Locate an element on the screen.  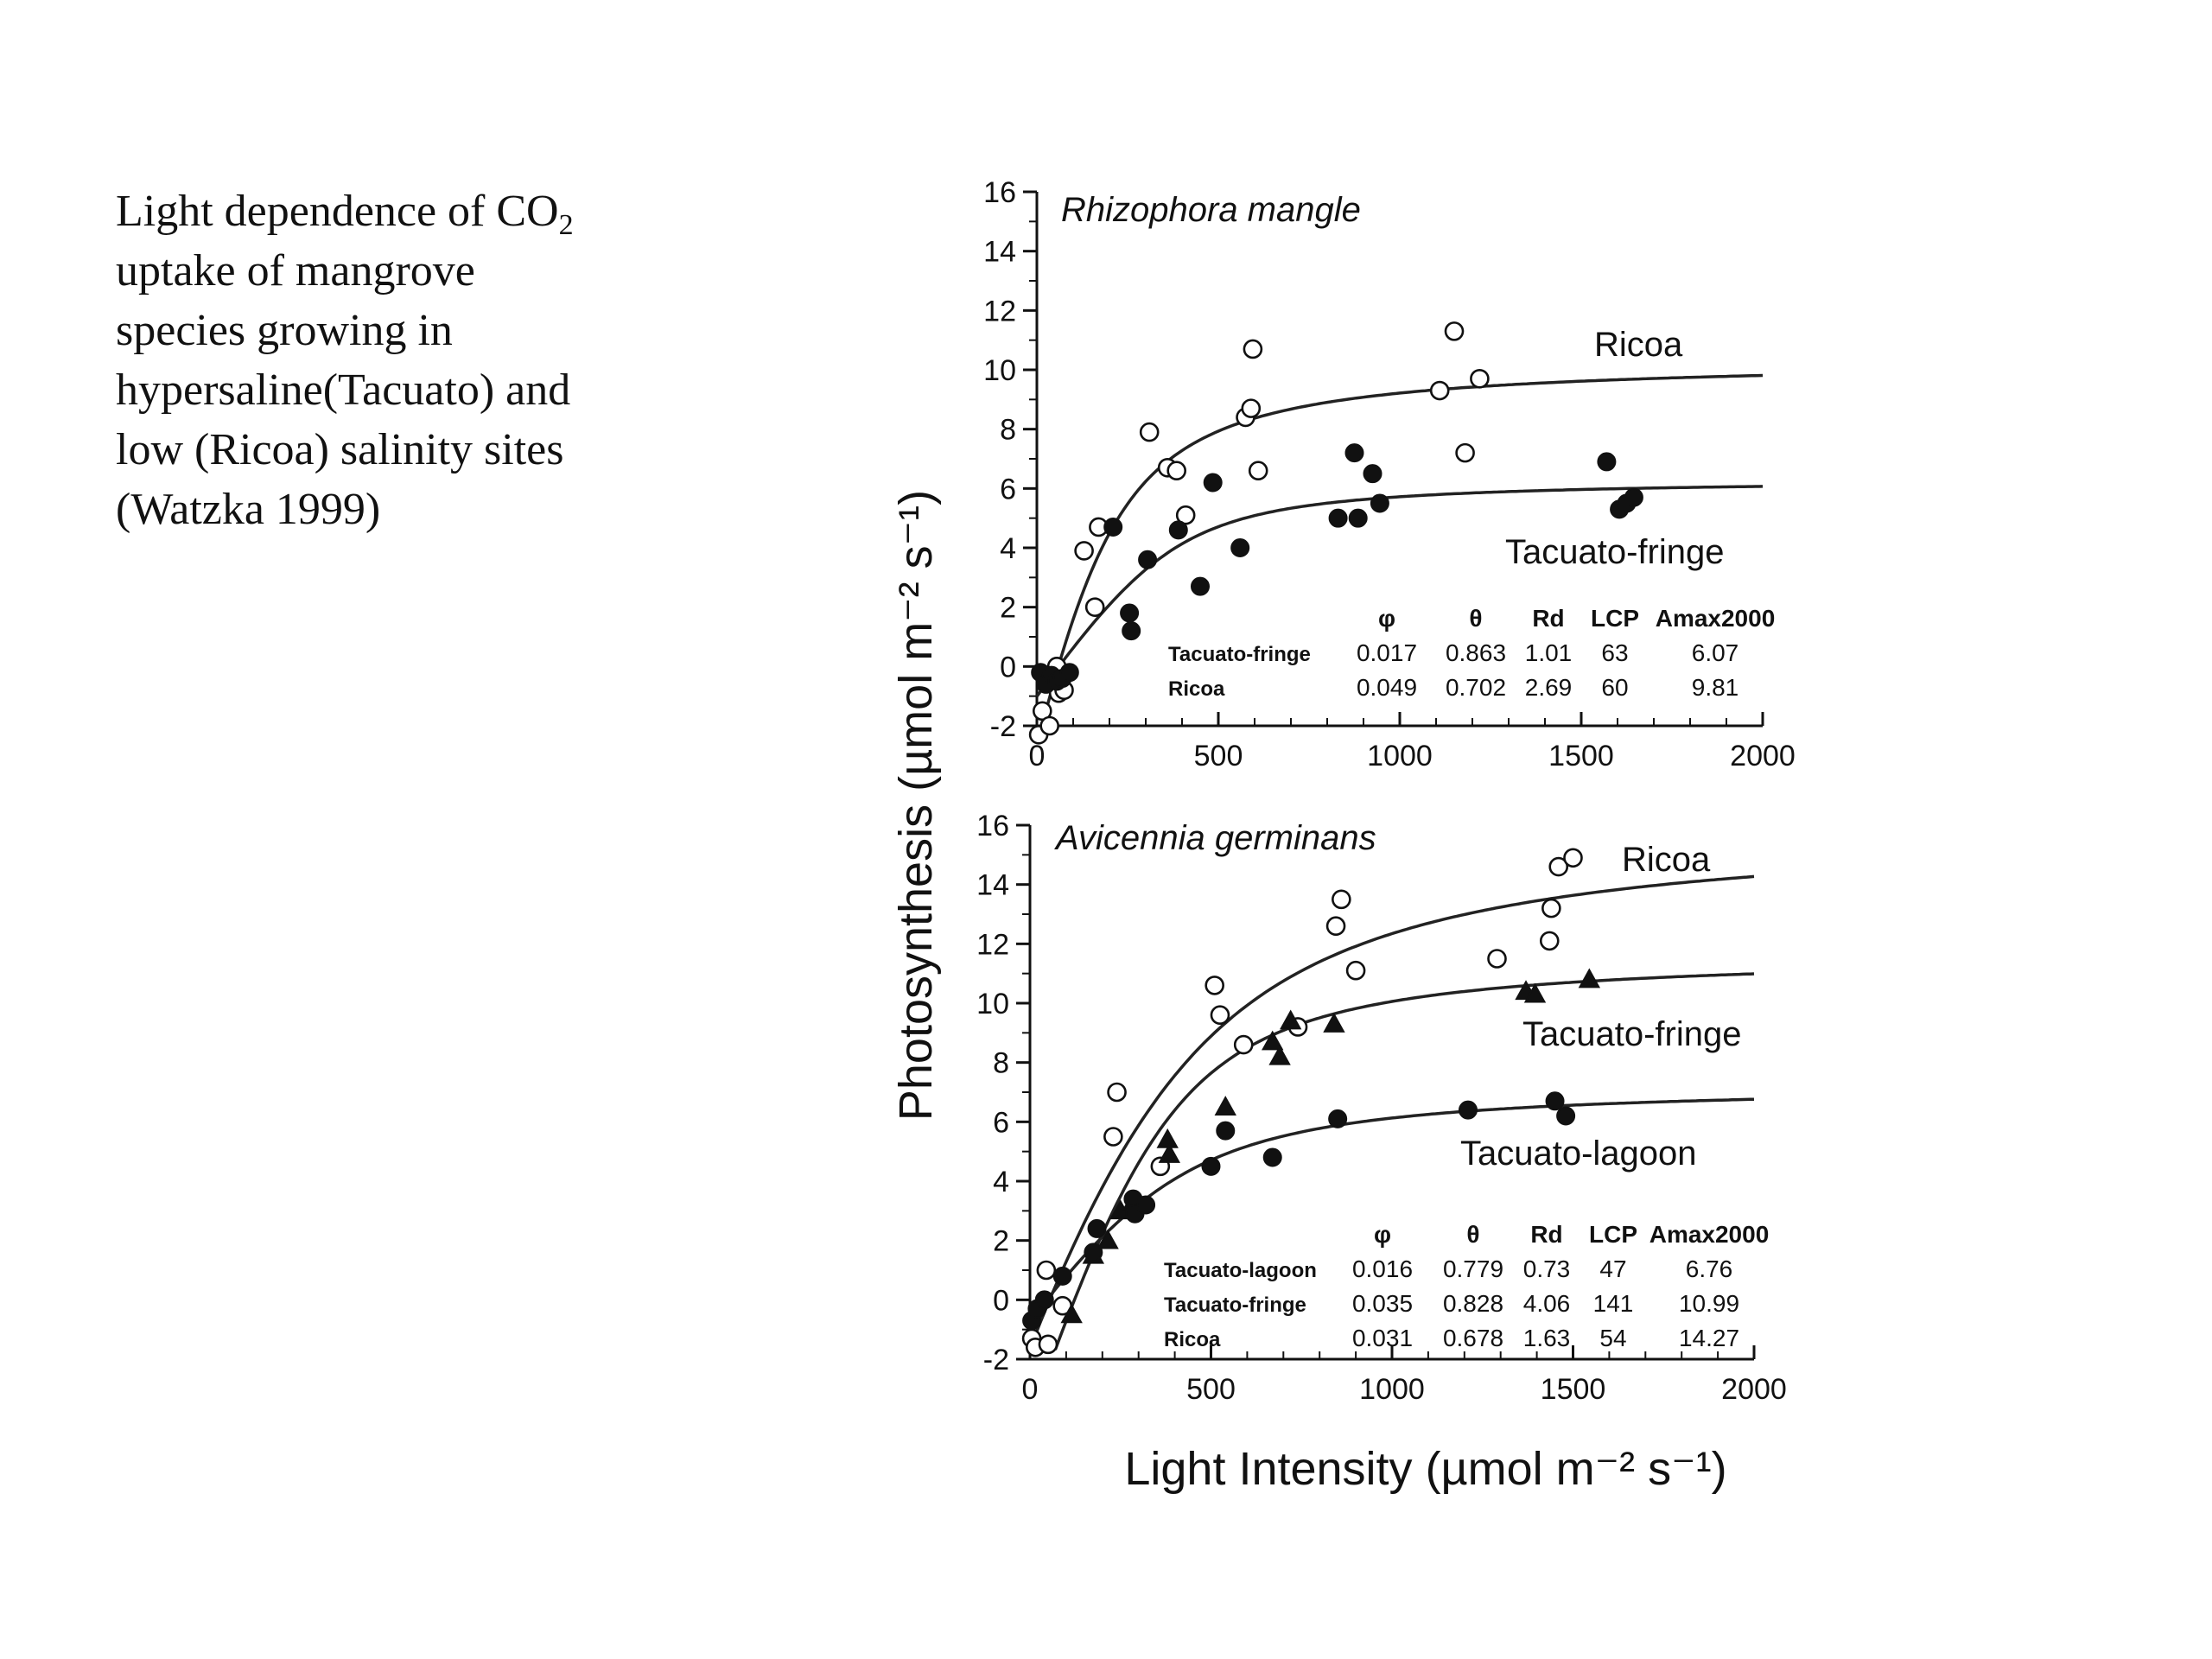
y-tick-label: 4 is located at coordinates (1001, 1182).